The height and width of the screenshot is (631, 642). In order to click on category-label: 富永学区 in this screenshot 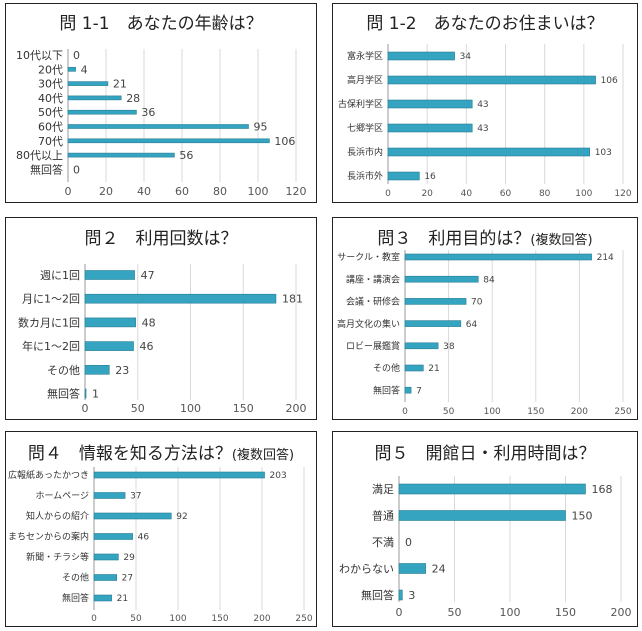, I will do `click(365, 56)`.